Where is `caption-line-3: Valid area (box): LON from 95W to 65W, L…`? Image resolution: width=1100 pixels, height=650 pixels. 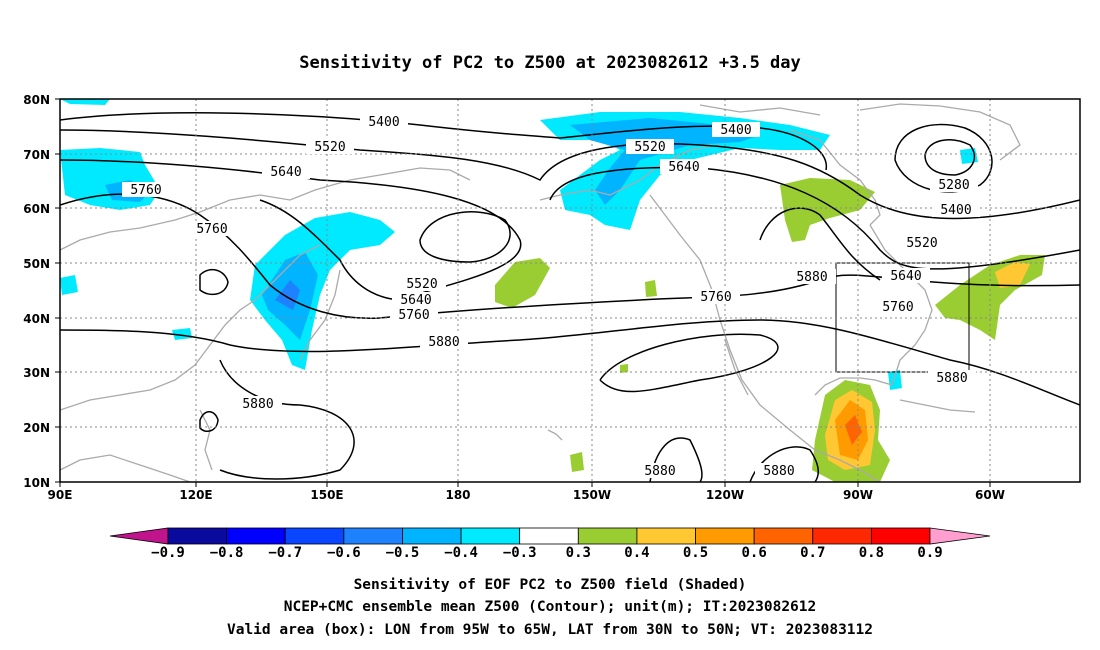
caption-line-3: Valid area (box): LON from 95W to 65W, L… is located at coordinates (550, 630).